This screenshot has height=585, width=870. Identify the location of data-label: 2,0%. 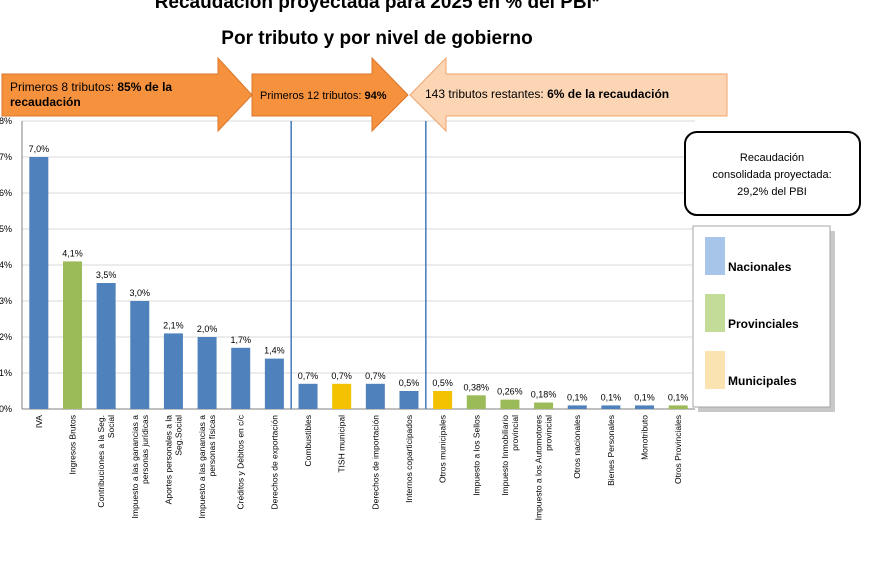
(207, 329).